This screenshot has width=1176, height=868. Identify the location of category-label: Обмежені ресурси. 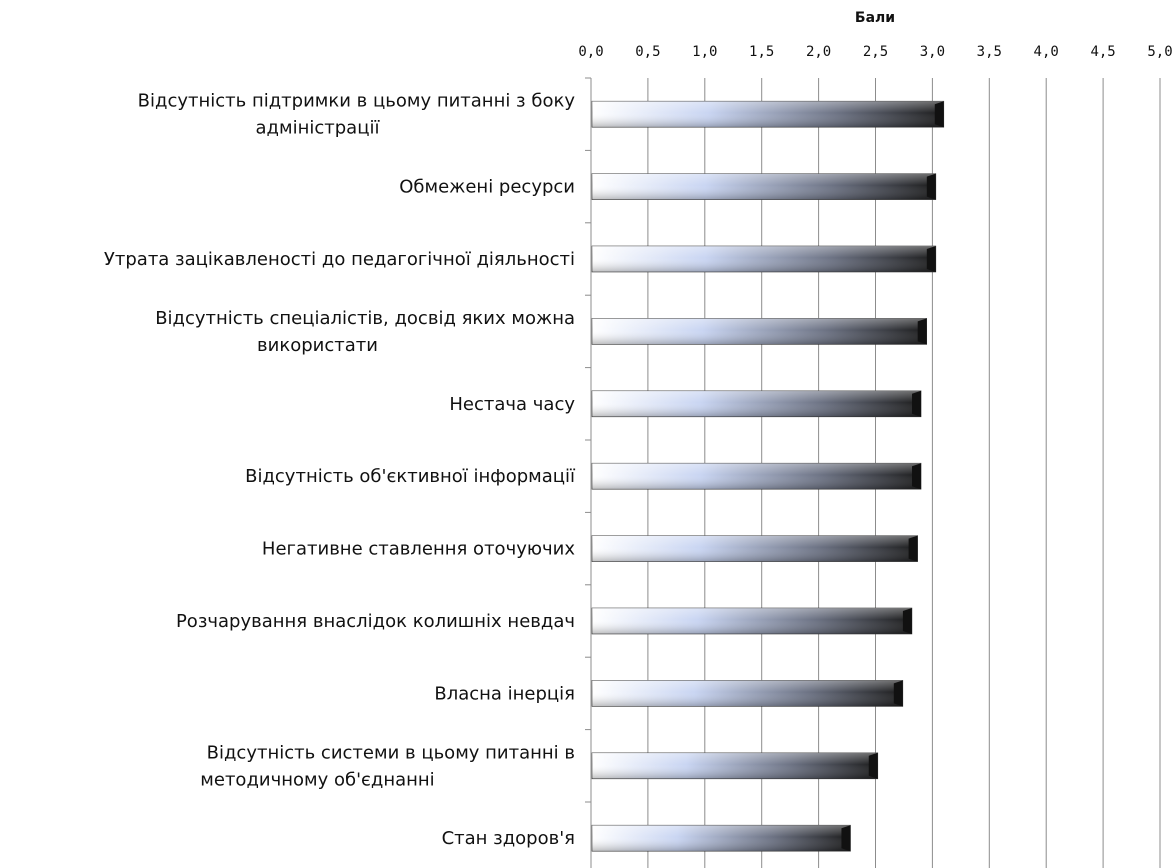
(487, 187).